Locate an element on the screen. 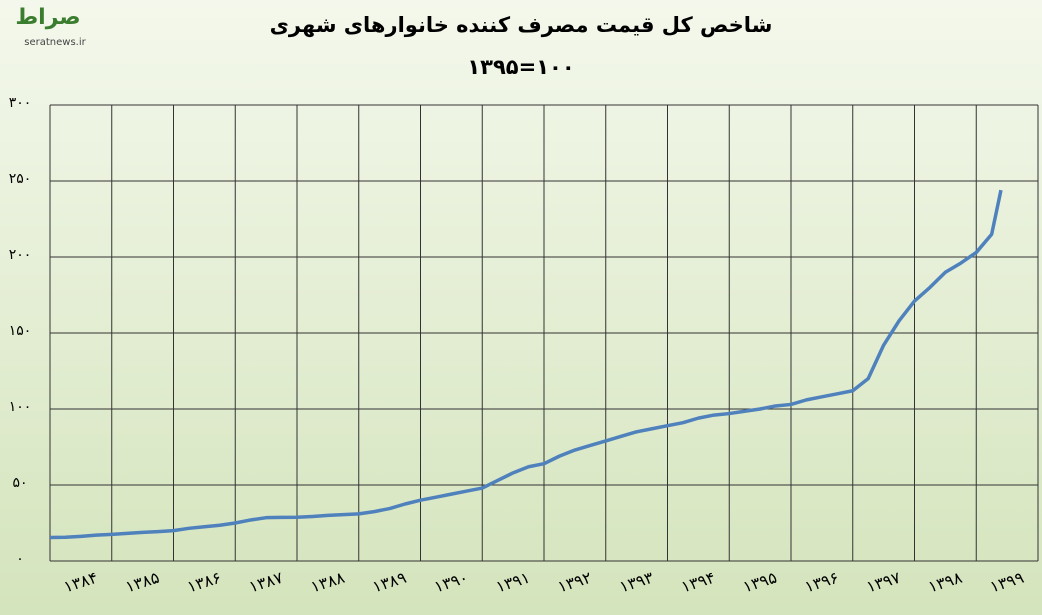 The width and height of the screenshot is (1042, 615). y-tick-label: ۱۵۰ is located at coordinates (20, 331).